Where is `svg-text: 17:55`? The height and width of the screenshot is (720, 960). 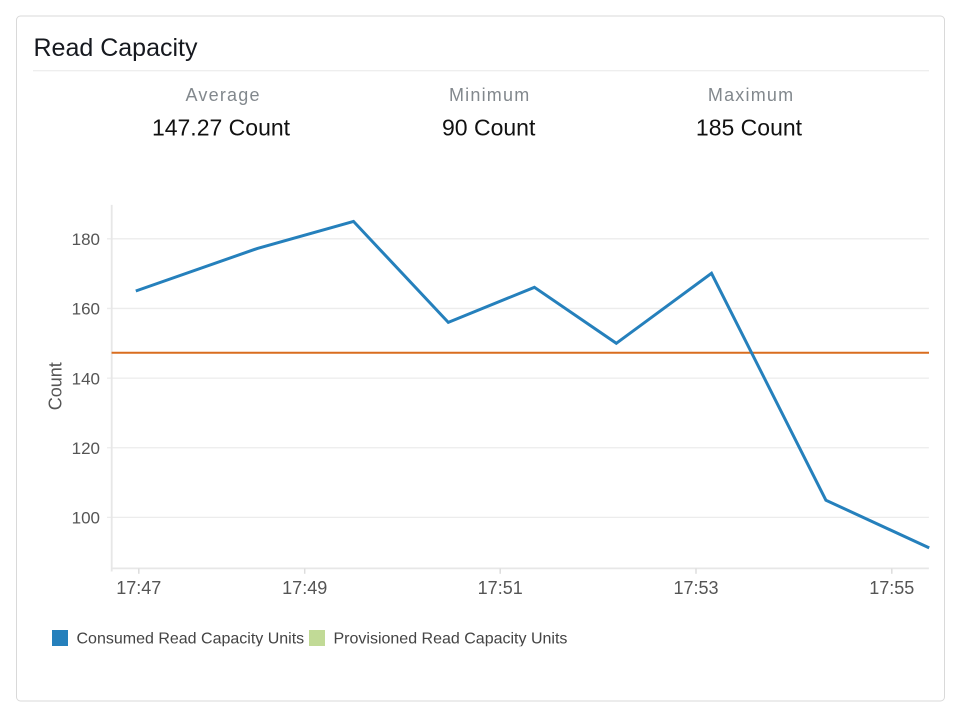 svg-text: 17:55 is located at coordinates (891, 588).